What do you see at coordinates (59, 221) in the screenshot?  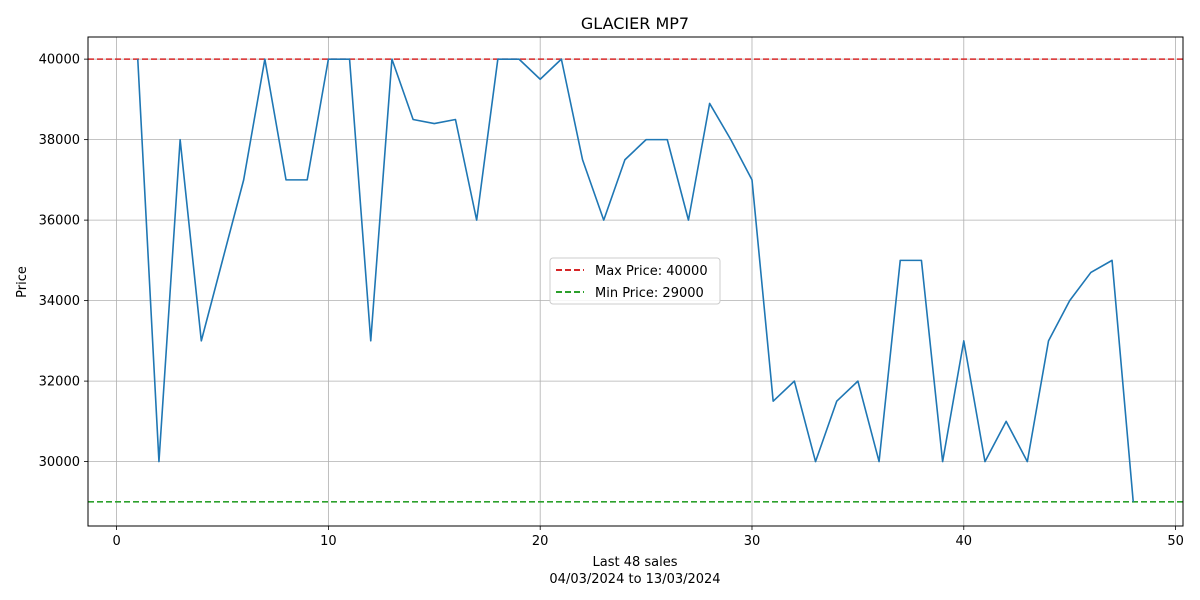 I see `y-tick-label: 36000` at bounding box center [59, 221].